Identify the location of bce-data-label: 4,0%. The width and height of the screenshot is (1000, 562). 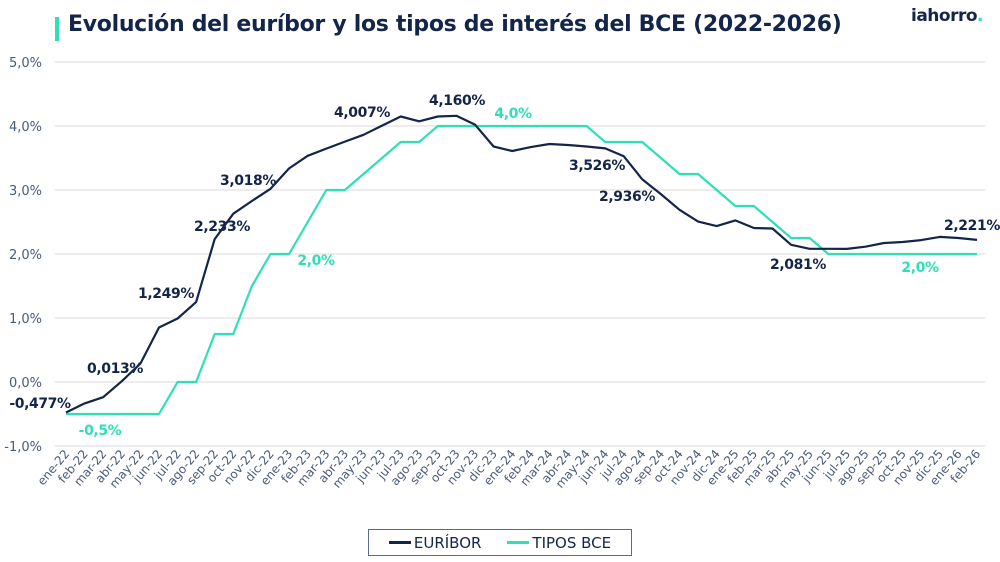
(513, 114).